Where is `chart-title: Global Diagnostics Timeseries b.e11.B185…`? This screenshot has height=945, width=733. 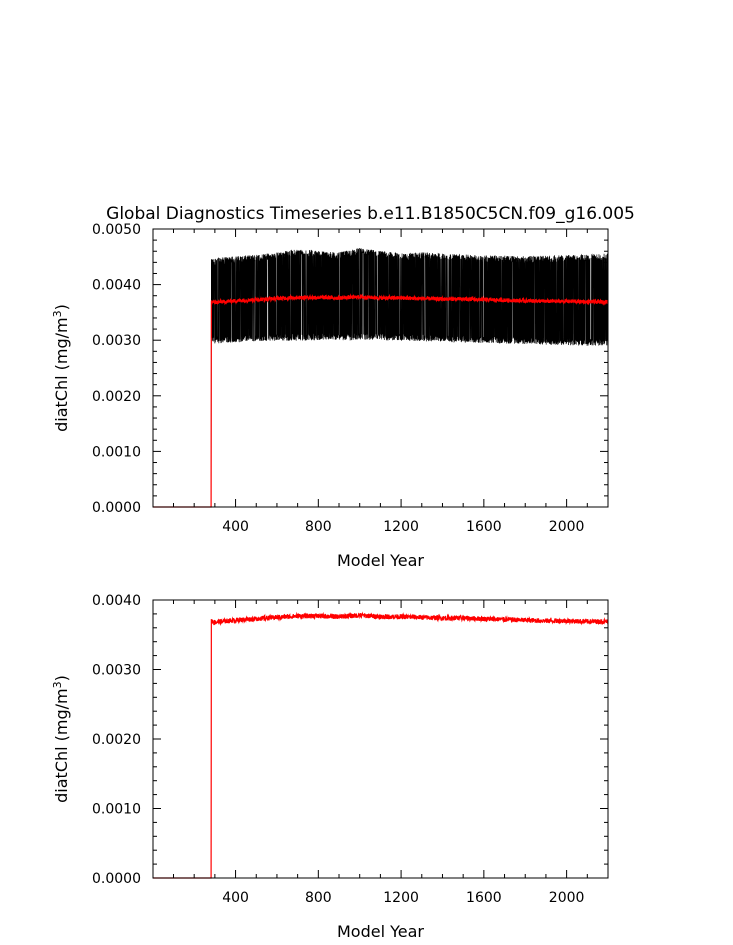
chart-title: Global Diagnostics Timeseries b.e11.B185… is located at coordinates (370, 214).